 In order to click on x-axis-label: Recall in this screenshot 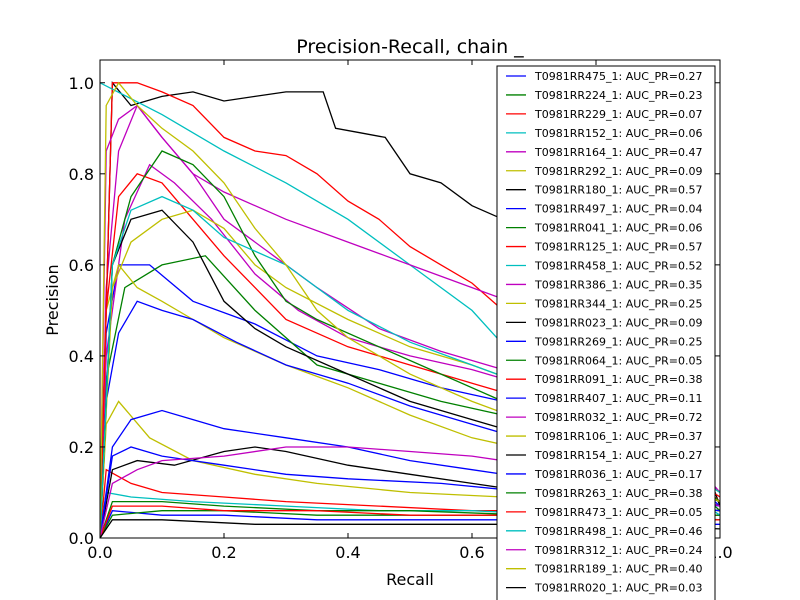, I will do `click(410, 579)`.